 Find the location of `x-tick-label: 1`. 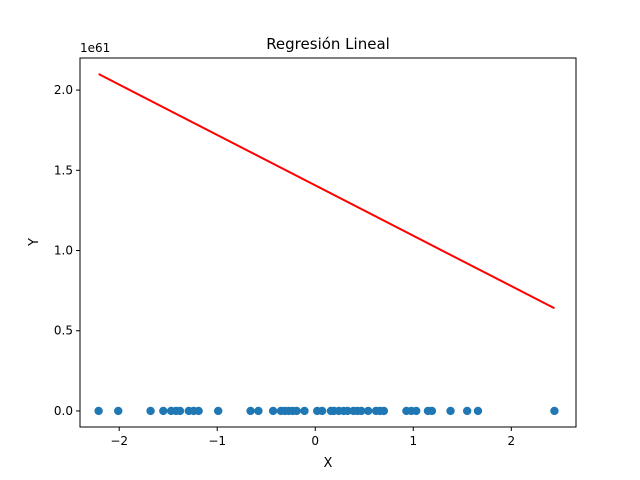

x-tick-label: 1 is located at coordinates (413, 441).